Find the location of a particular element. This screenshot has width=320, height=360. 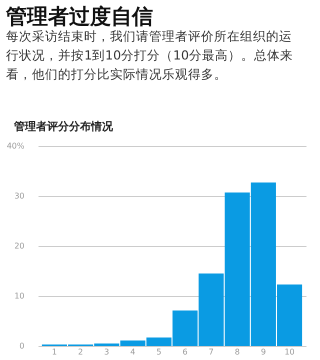

chart-subtitle: 每次采访结束时，我们请管理者评价所在组织的运行状况，并按1到10分打分（10分最高）。总体来看，他们的打分比实际情况乐观得多。 is located at coordinates (149, 55).